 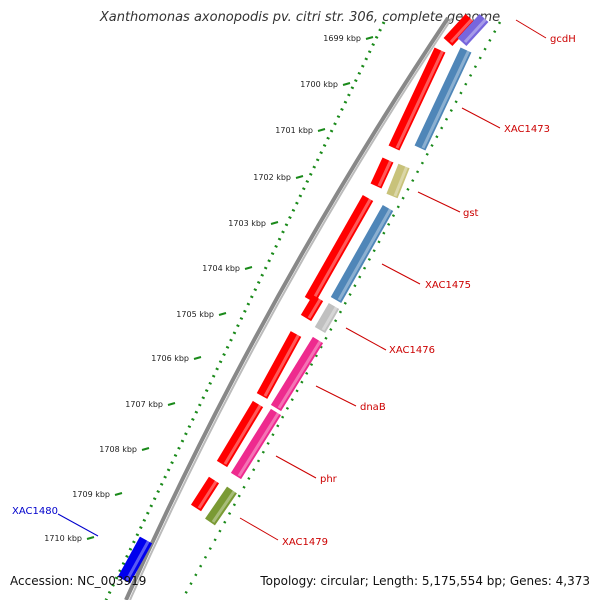 I want to click on gene-label: XAC1480, so click(x=35, y=511).